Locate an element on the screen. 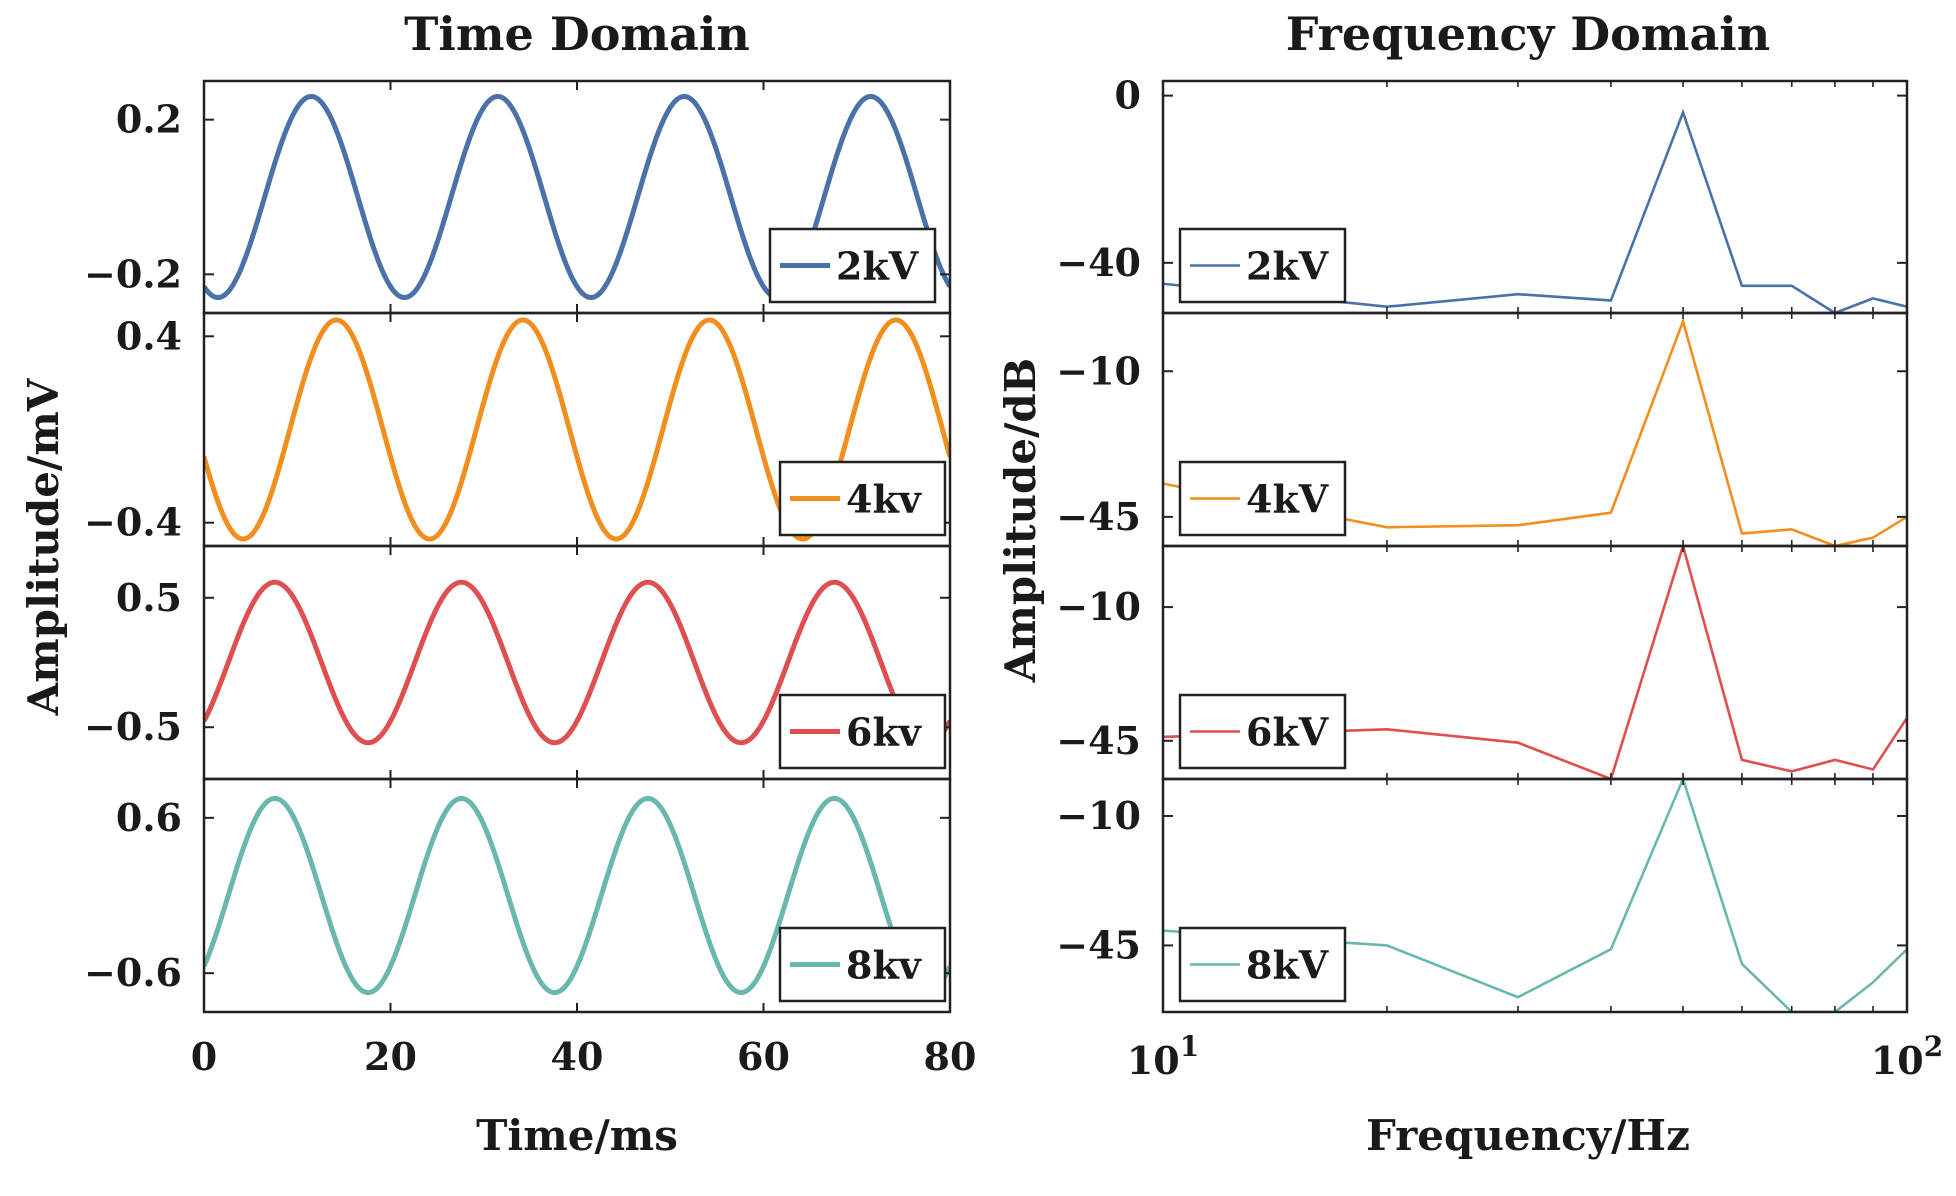 Image resolution: width=1956 pixels, height=1196 pixels. time-panel-1-ytick-label: 0.2 is located at coordinates (149, 119).